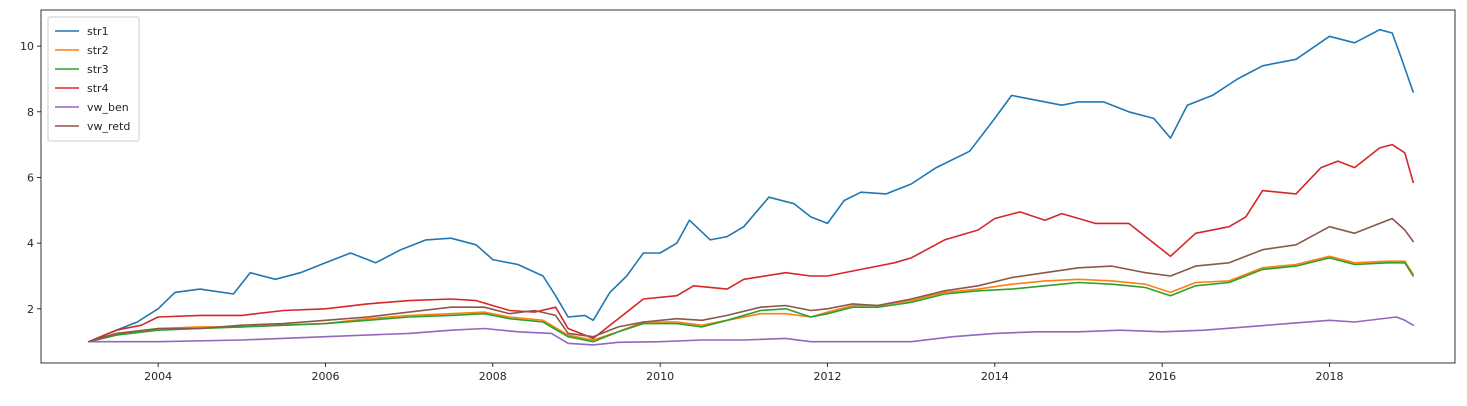 The height and width of the screenshot is (406, 1467). What do you see at coordinates (995, 376) in the screenshot?
I see `x-tick-label: 2014` at bounding box center [995, 376].